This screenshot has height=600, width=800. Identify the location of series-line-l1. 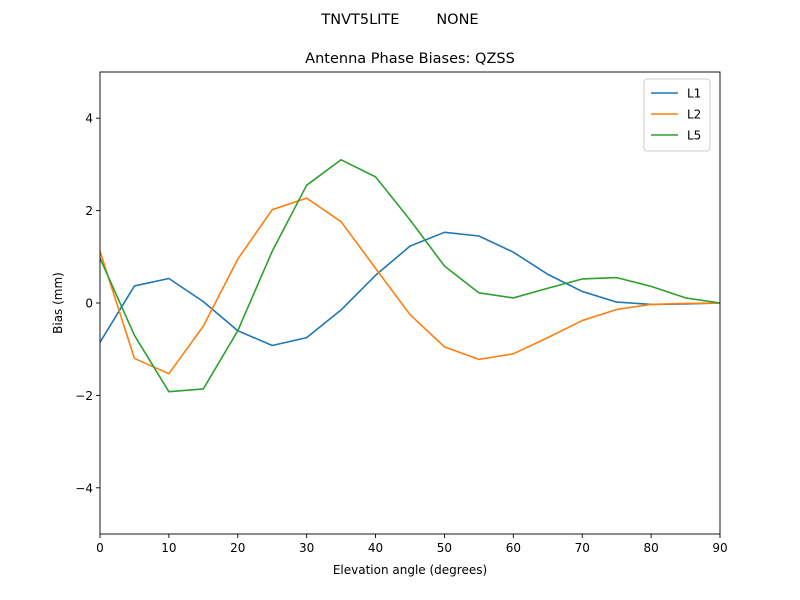
(410, 289).